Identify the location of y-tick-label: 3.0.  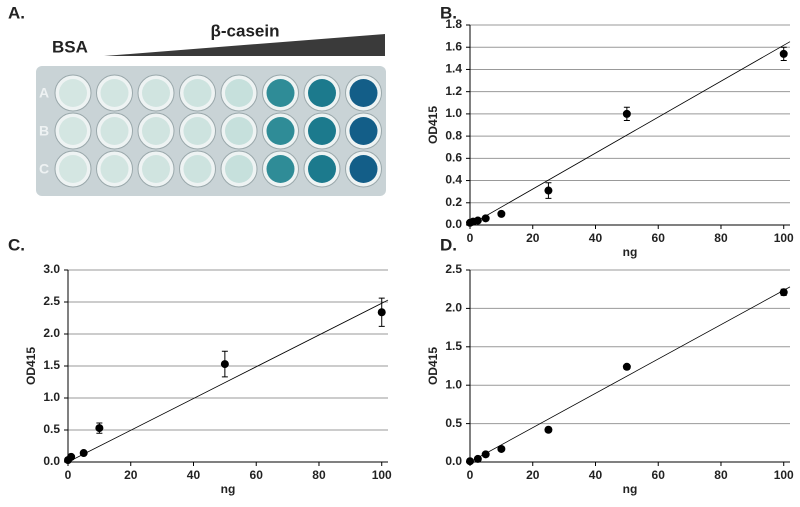
(51, 269).